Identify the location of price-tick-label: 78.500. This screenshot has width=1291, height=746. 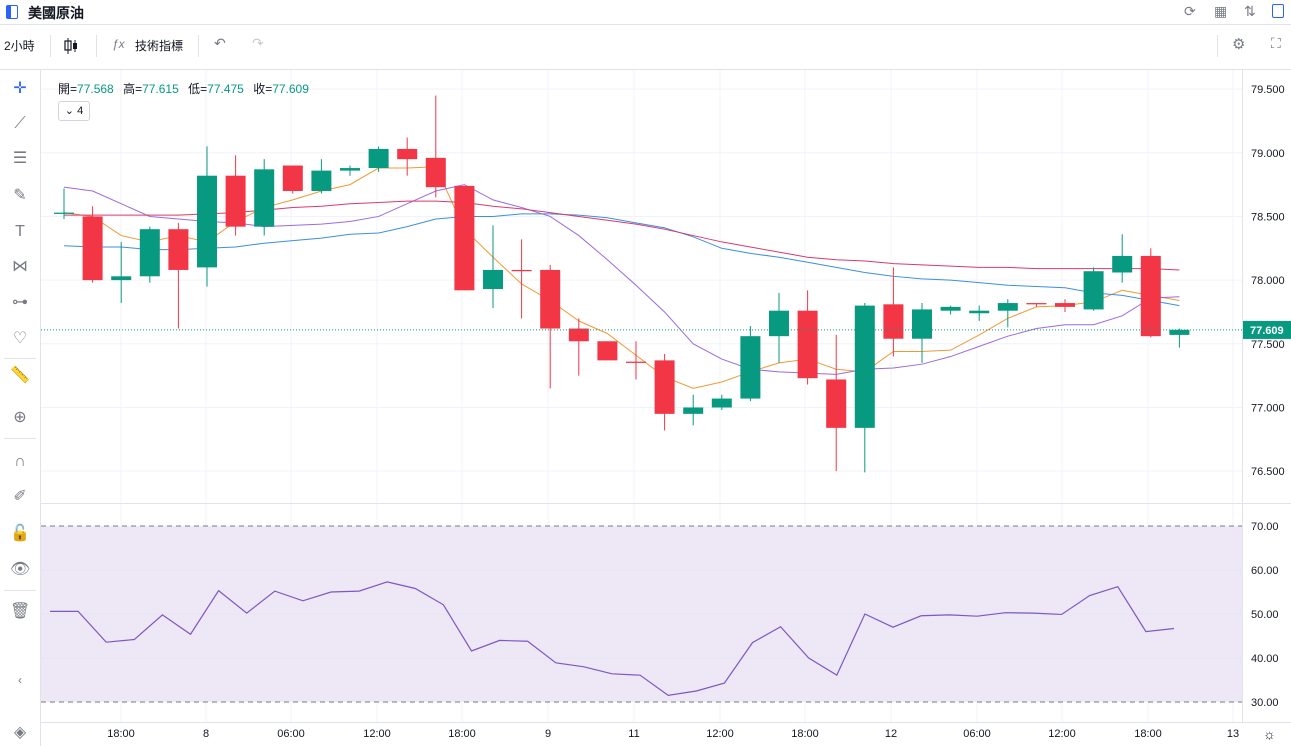
(1268, 217).